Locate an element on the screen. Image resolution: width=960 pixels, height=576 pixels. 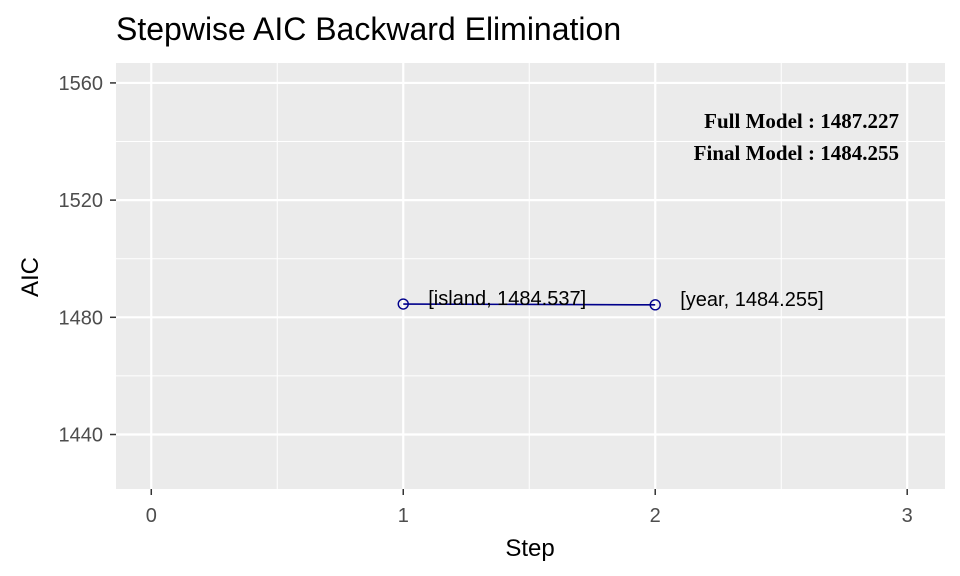
y-tick-label: 1560 is located at coordinates (81, 84).